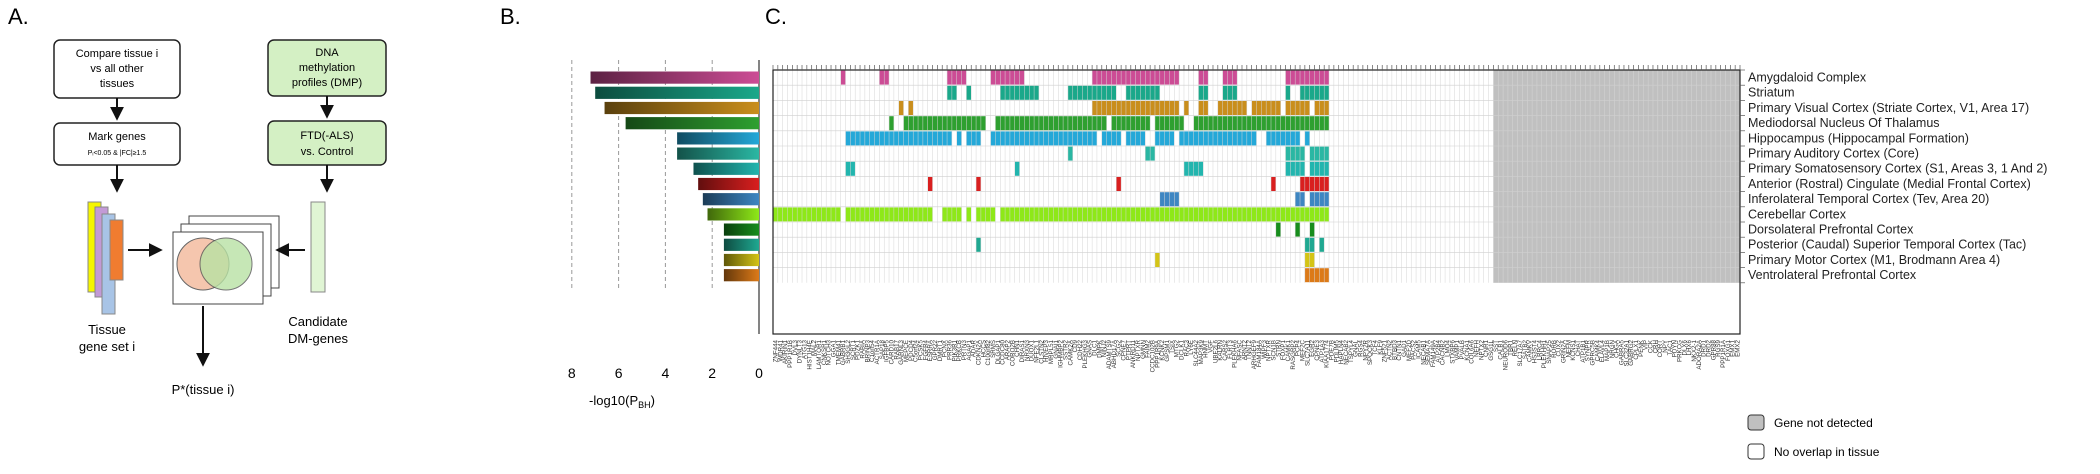 The width and height of the screenshot is (2100, 474). What do you see at coordinates (1037, 350) in the screenshot?
I see `gene-label-54: NFE2L1` at bounding box center [1037, 350].